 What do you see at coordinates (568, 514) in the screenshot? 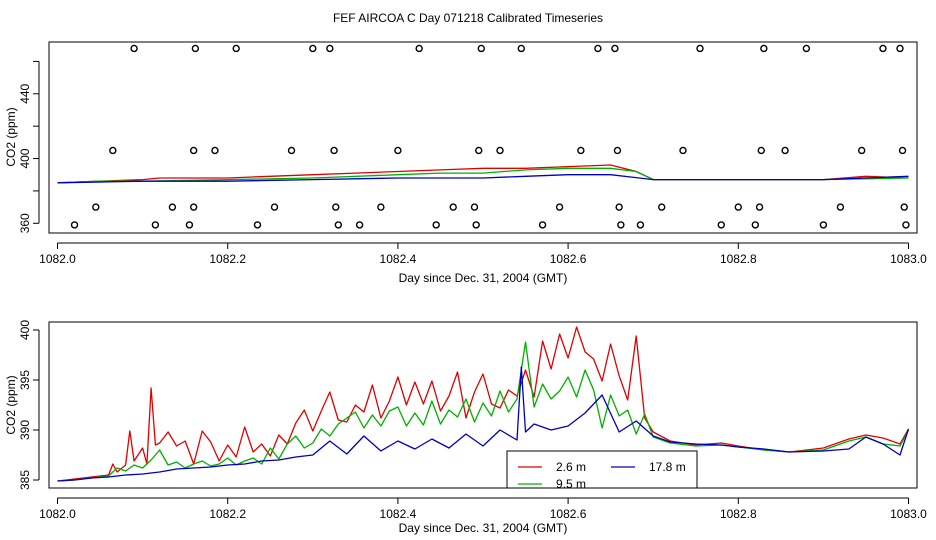
I see `bottom-x-tick-label: 1082.6` at bounding box center [568, 514].